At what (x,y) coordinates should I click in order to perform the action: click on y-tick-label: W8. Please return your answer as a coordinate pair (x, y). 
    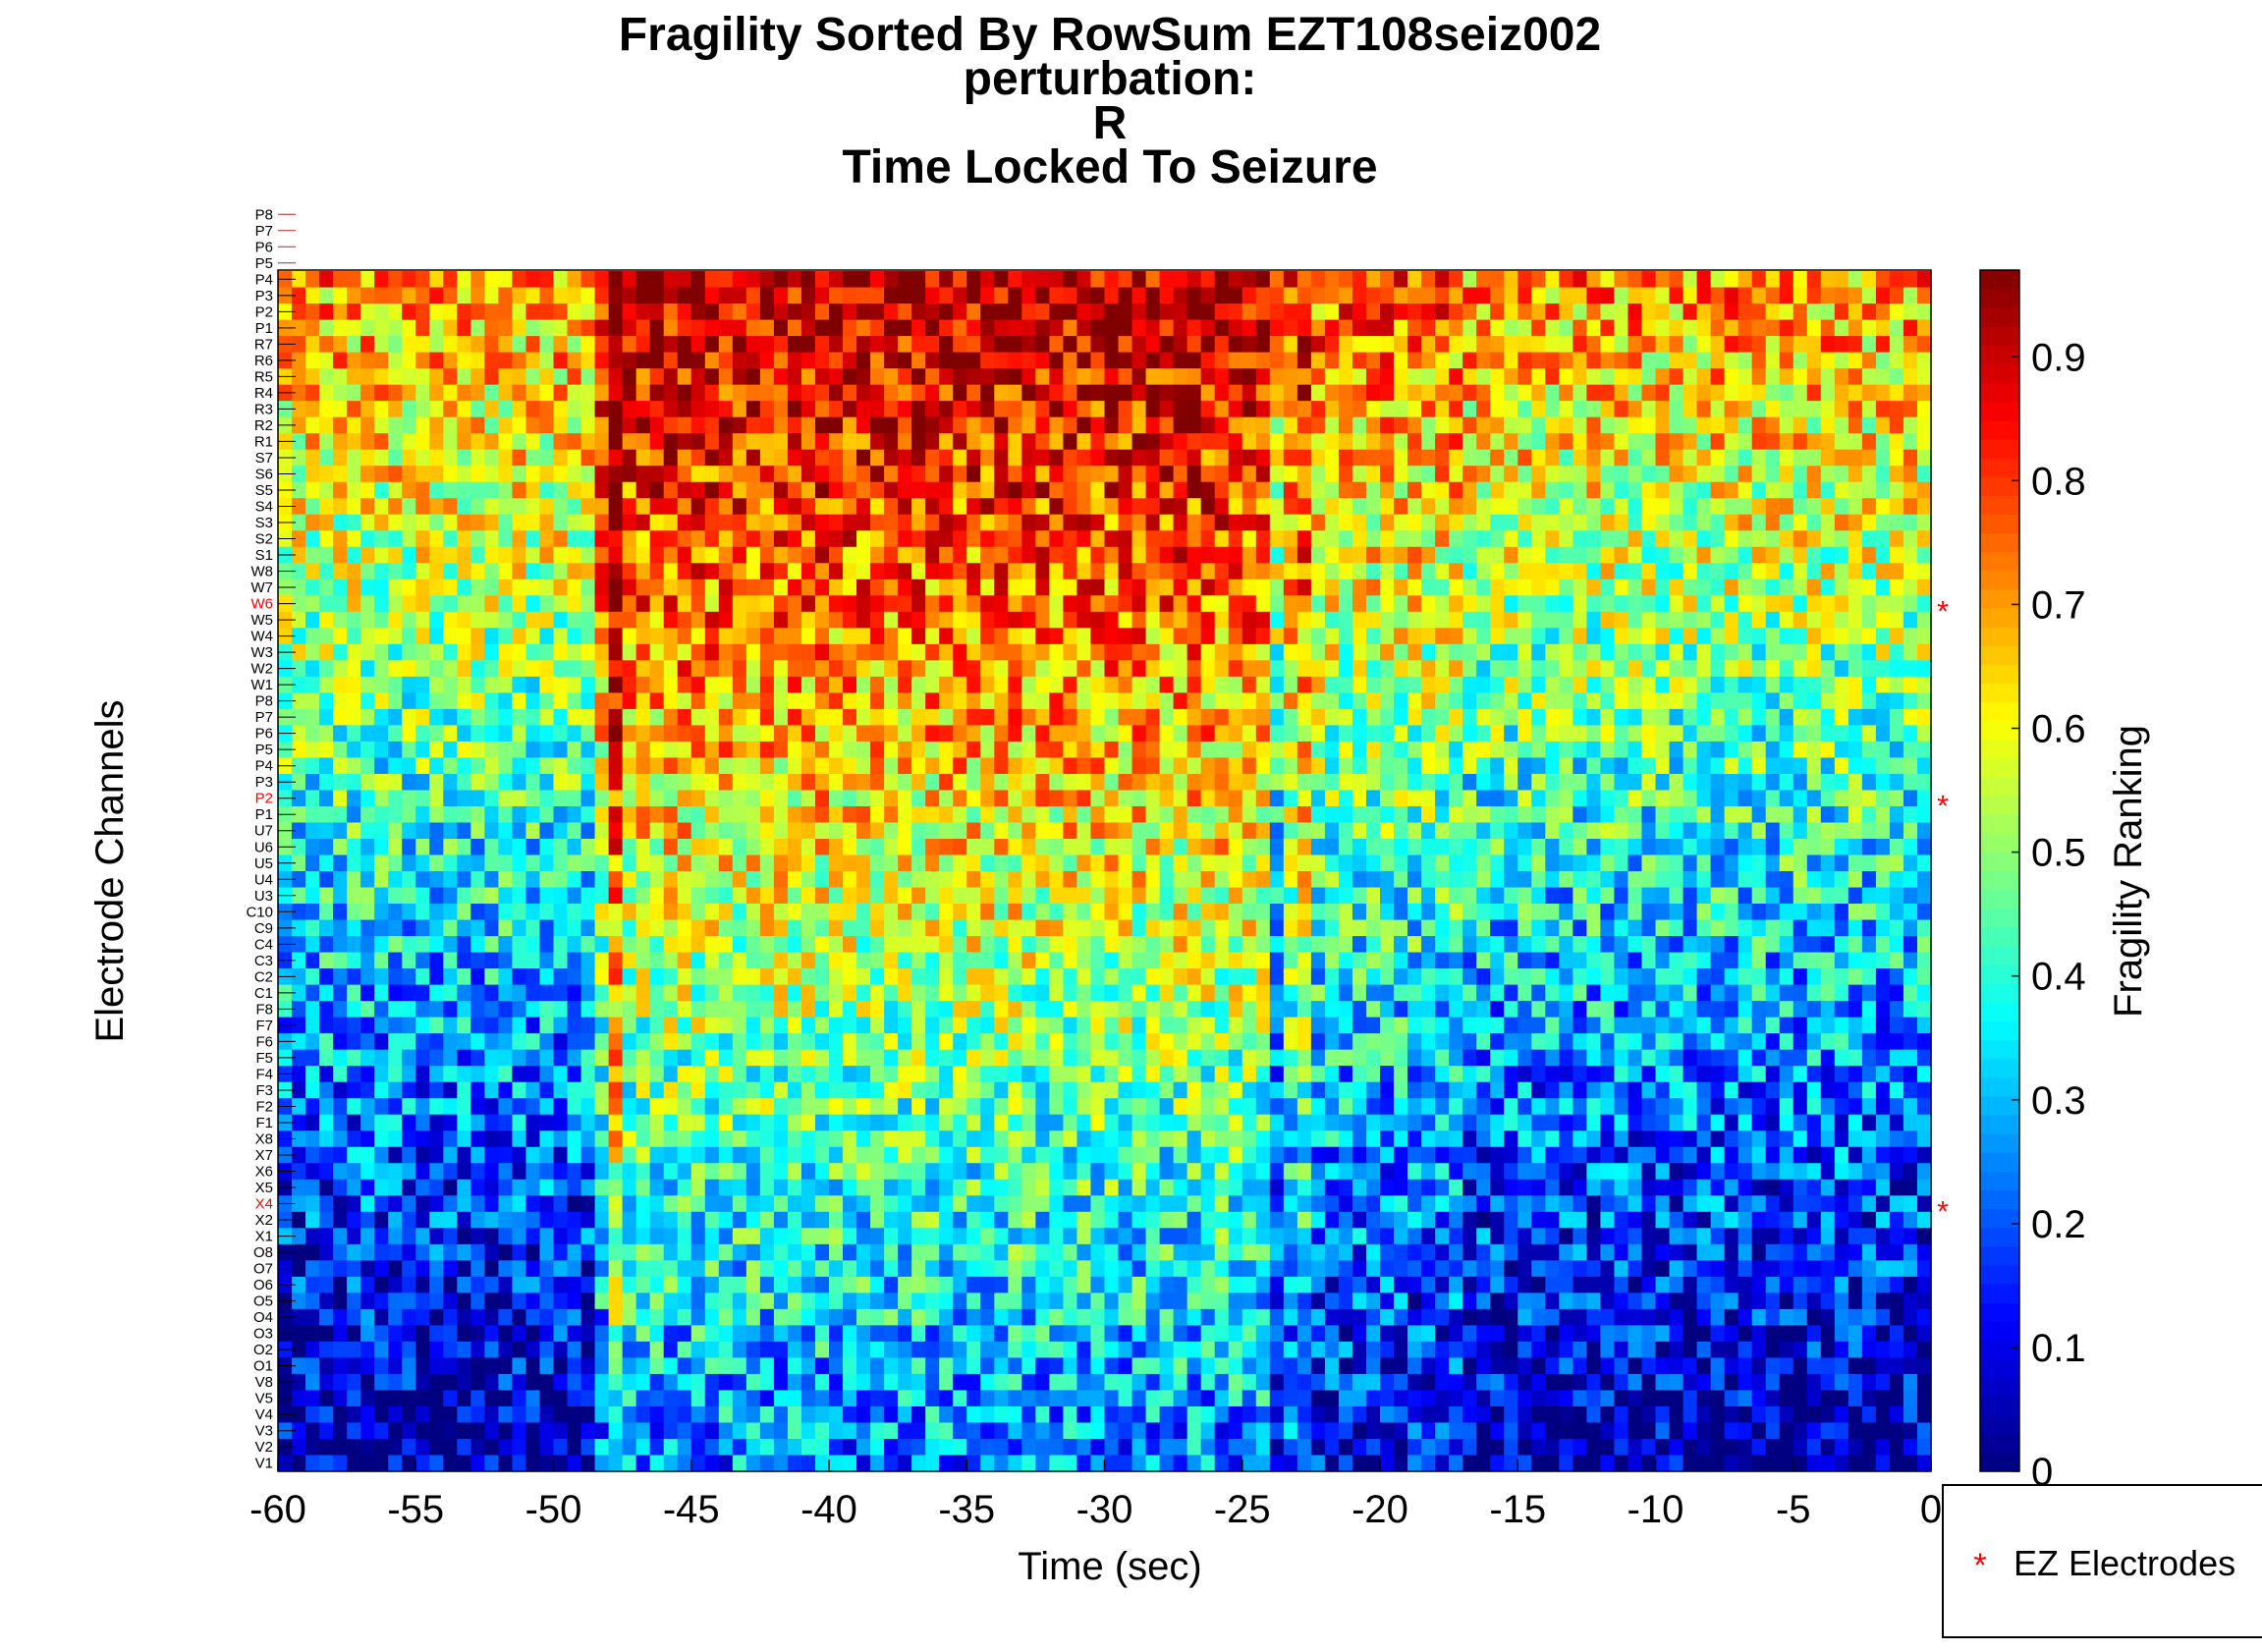
    Looking at the image, I should click on (262, 572).